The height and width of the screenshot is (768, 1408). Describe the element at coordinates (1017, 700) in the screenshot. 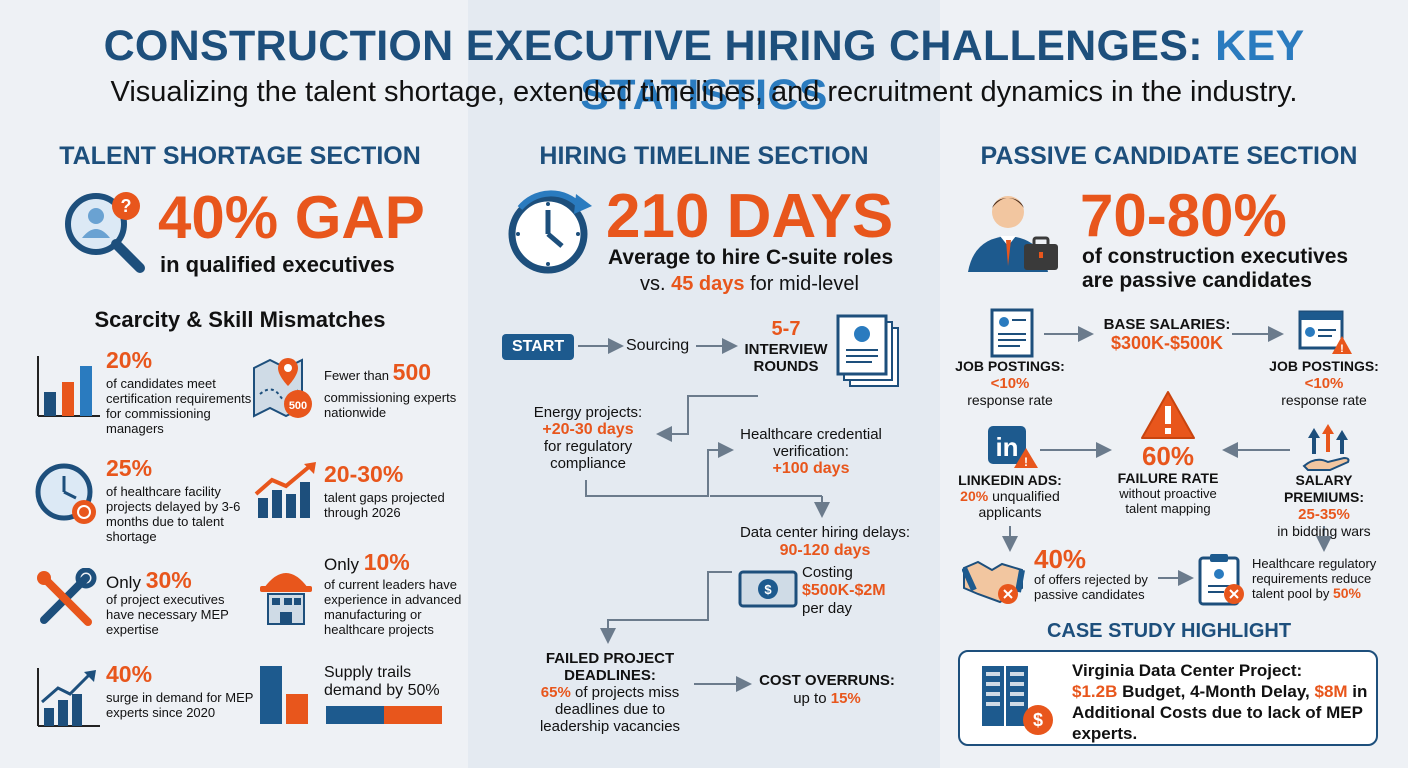

I see `data-center-icon: $` at that location.